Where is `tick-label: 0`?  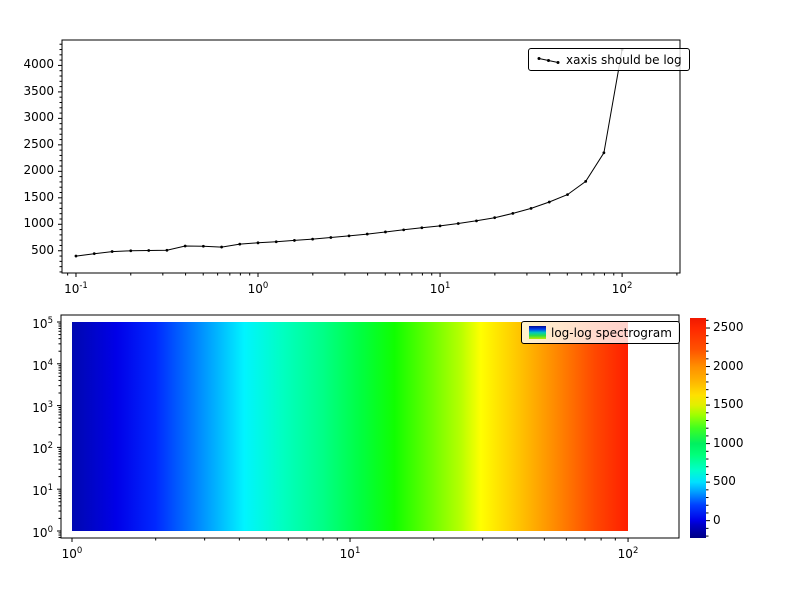
tick-label: 0 is located at coordinates (717, 519).